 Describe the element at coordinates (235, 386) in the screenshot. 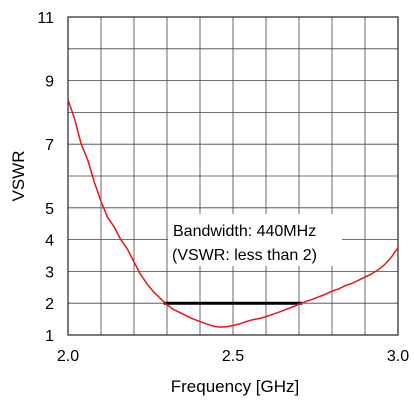

I see `x-axis-title: Frequency [GHz]` at that location.